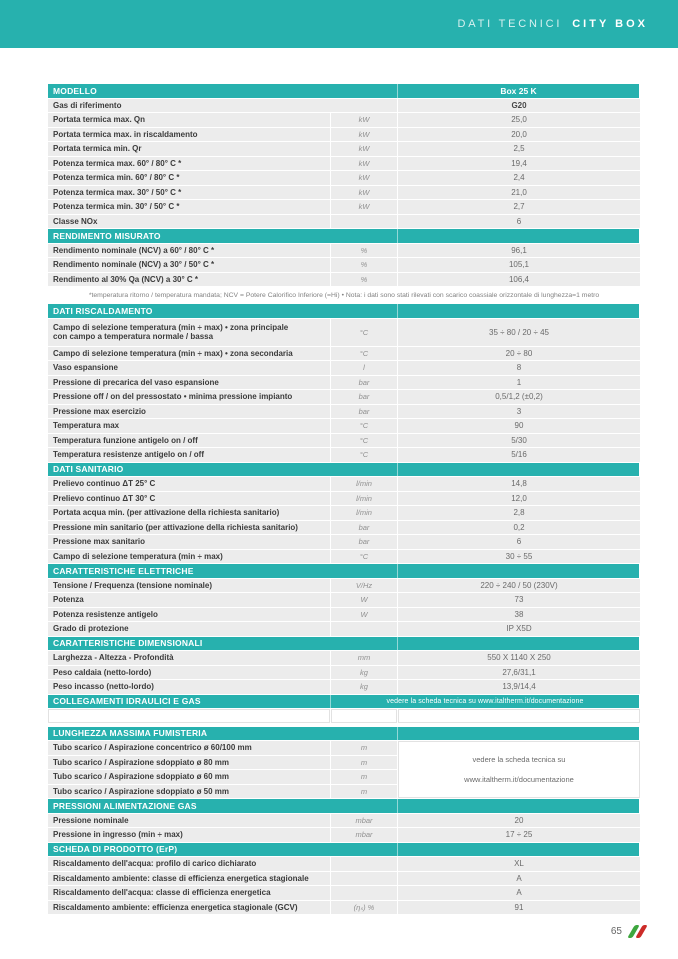 The height and width of the screenshot is (959, 678). I want to click on table-row: Potenza termica min. 60° / 80° C * kW 2,4, so click(344, 178).